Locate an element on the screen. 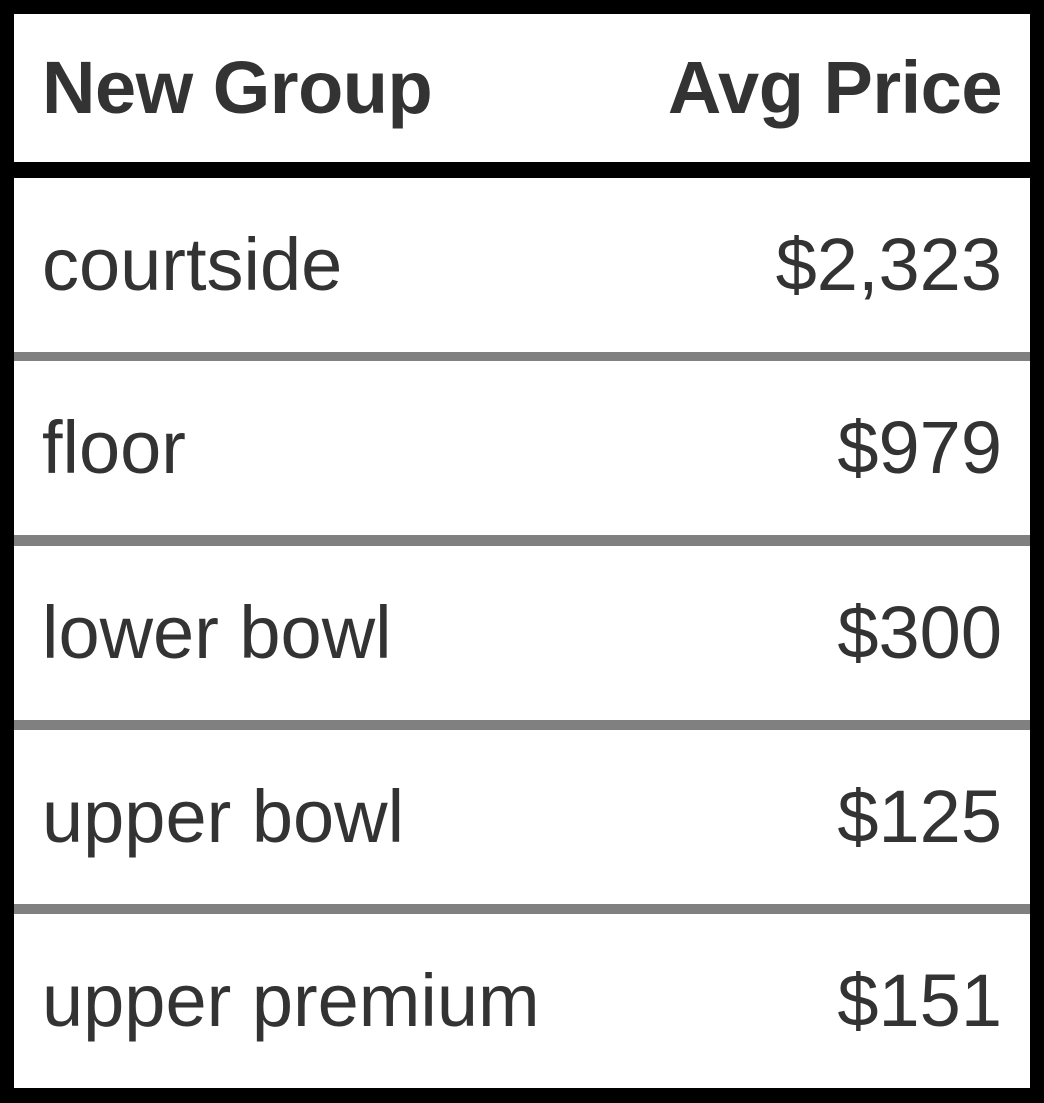 This screenshot has height=1103, width=1044. cell-group: upper bowl is located at coordinates (223, 816).